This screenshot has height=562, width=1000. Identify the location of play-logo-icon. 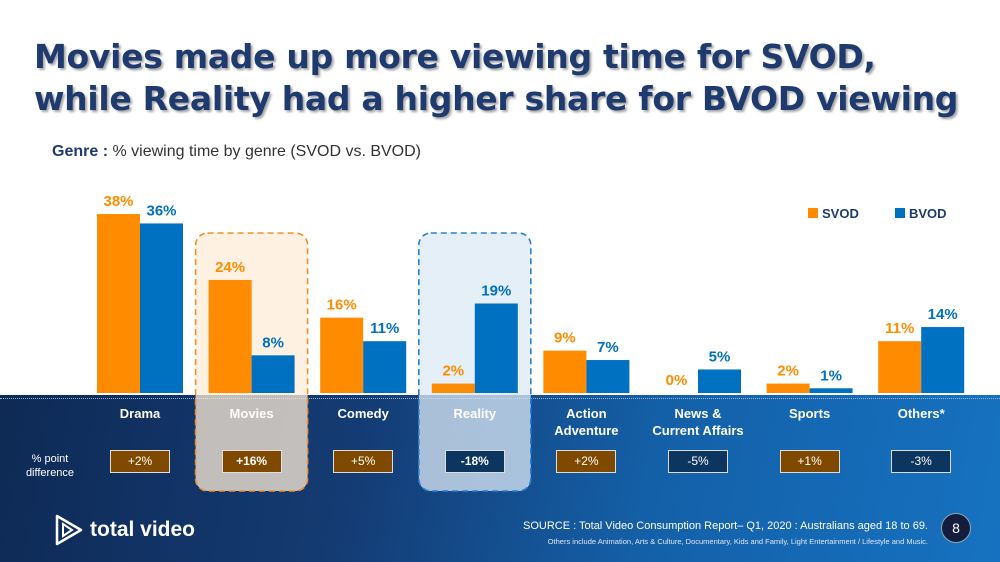
(69, 530).